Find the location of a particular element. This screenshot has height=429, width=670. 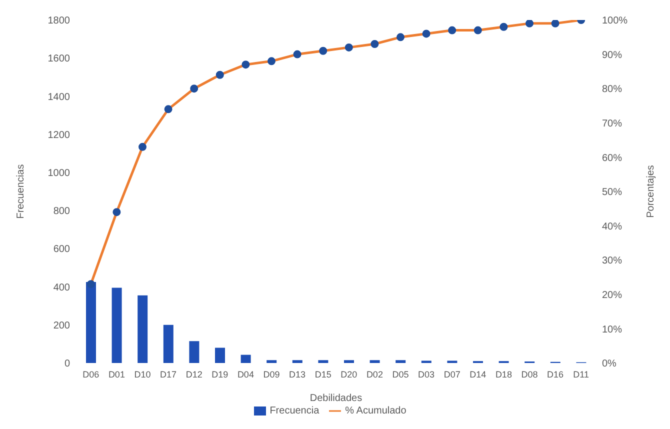

y-tick-label: 800 is located at coordinates (61, 212).